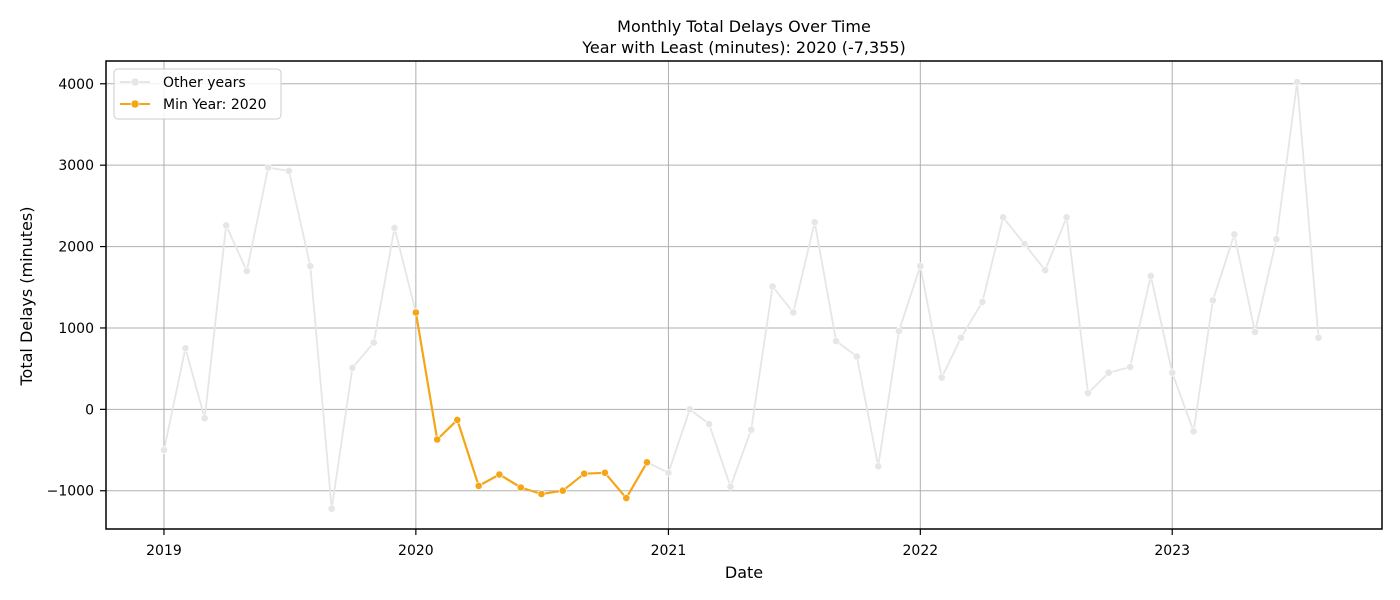 This screenshot has width=1400, height=600. What do you see at coordinates (204, 83) in the screenshot?
I see `legend-label-other-years: Other years` at bounding box center [204, 83].